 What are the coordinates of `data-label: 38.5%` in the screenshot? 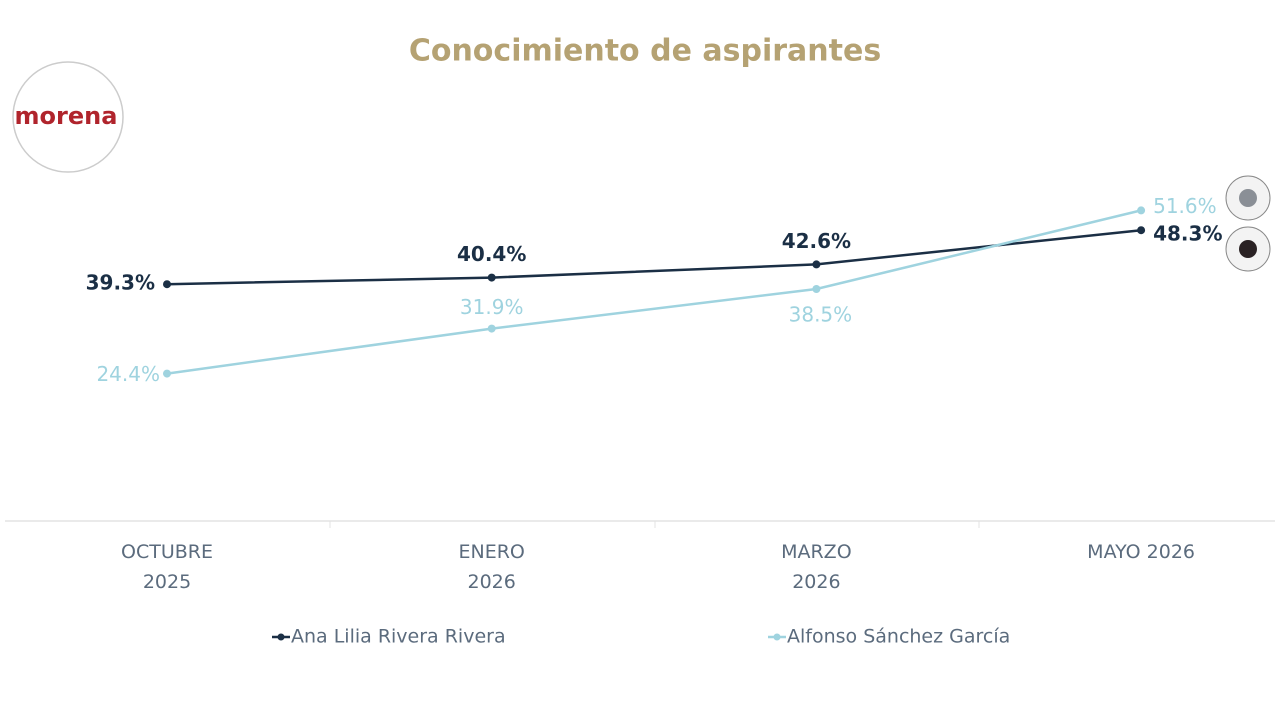 It's located at (821, 315).